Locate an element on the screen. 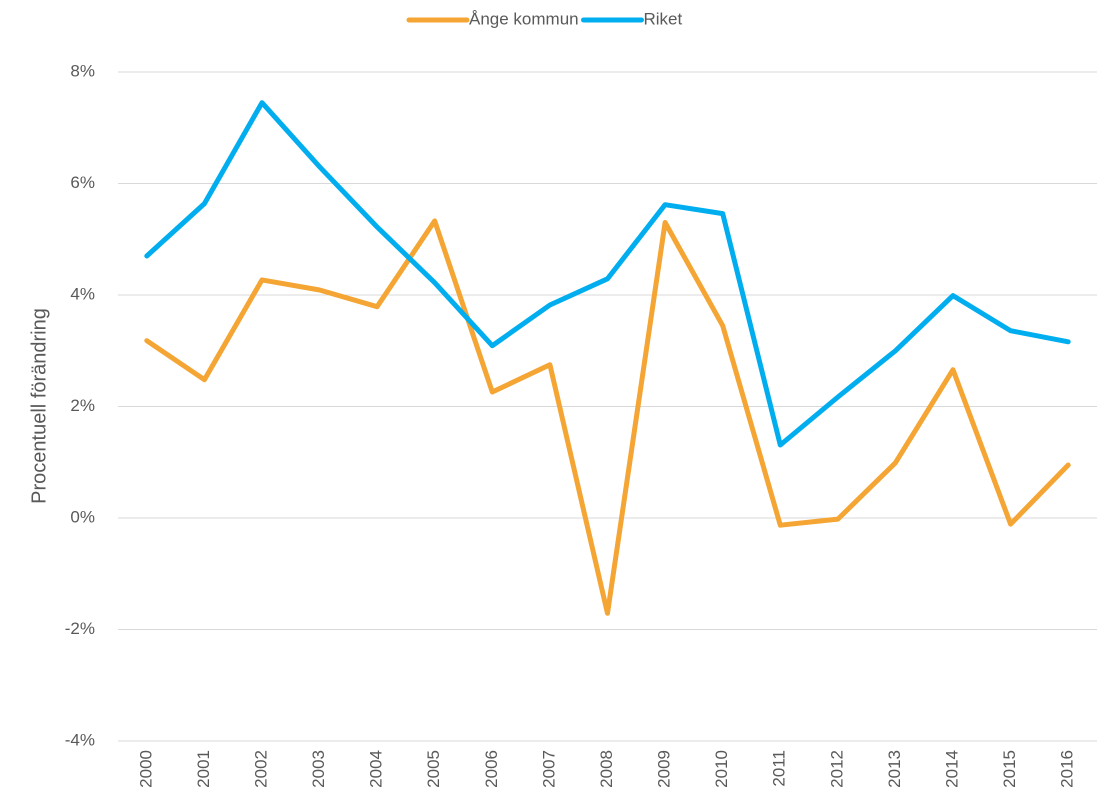 The height and width of the screenshot is (807, 1110). y-tick-label: 6% is located at coordinates (82, 182).